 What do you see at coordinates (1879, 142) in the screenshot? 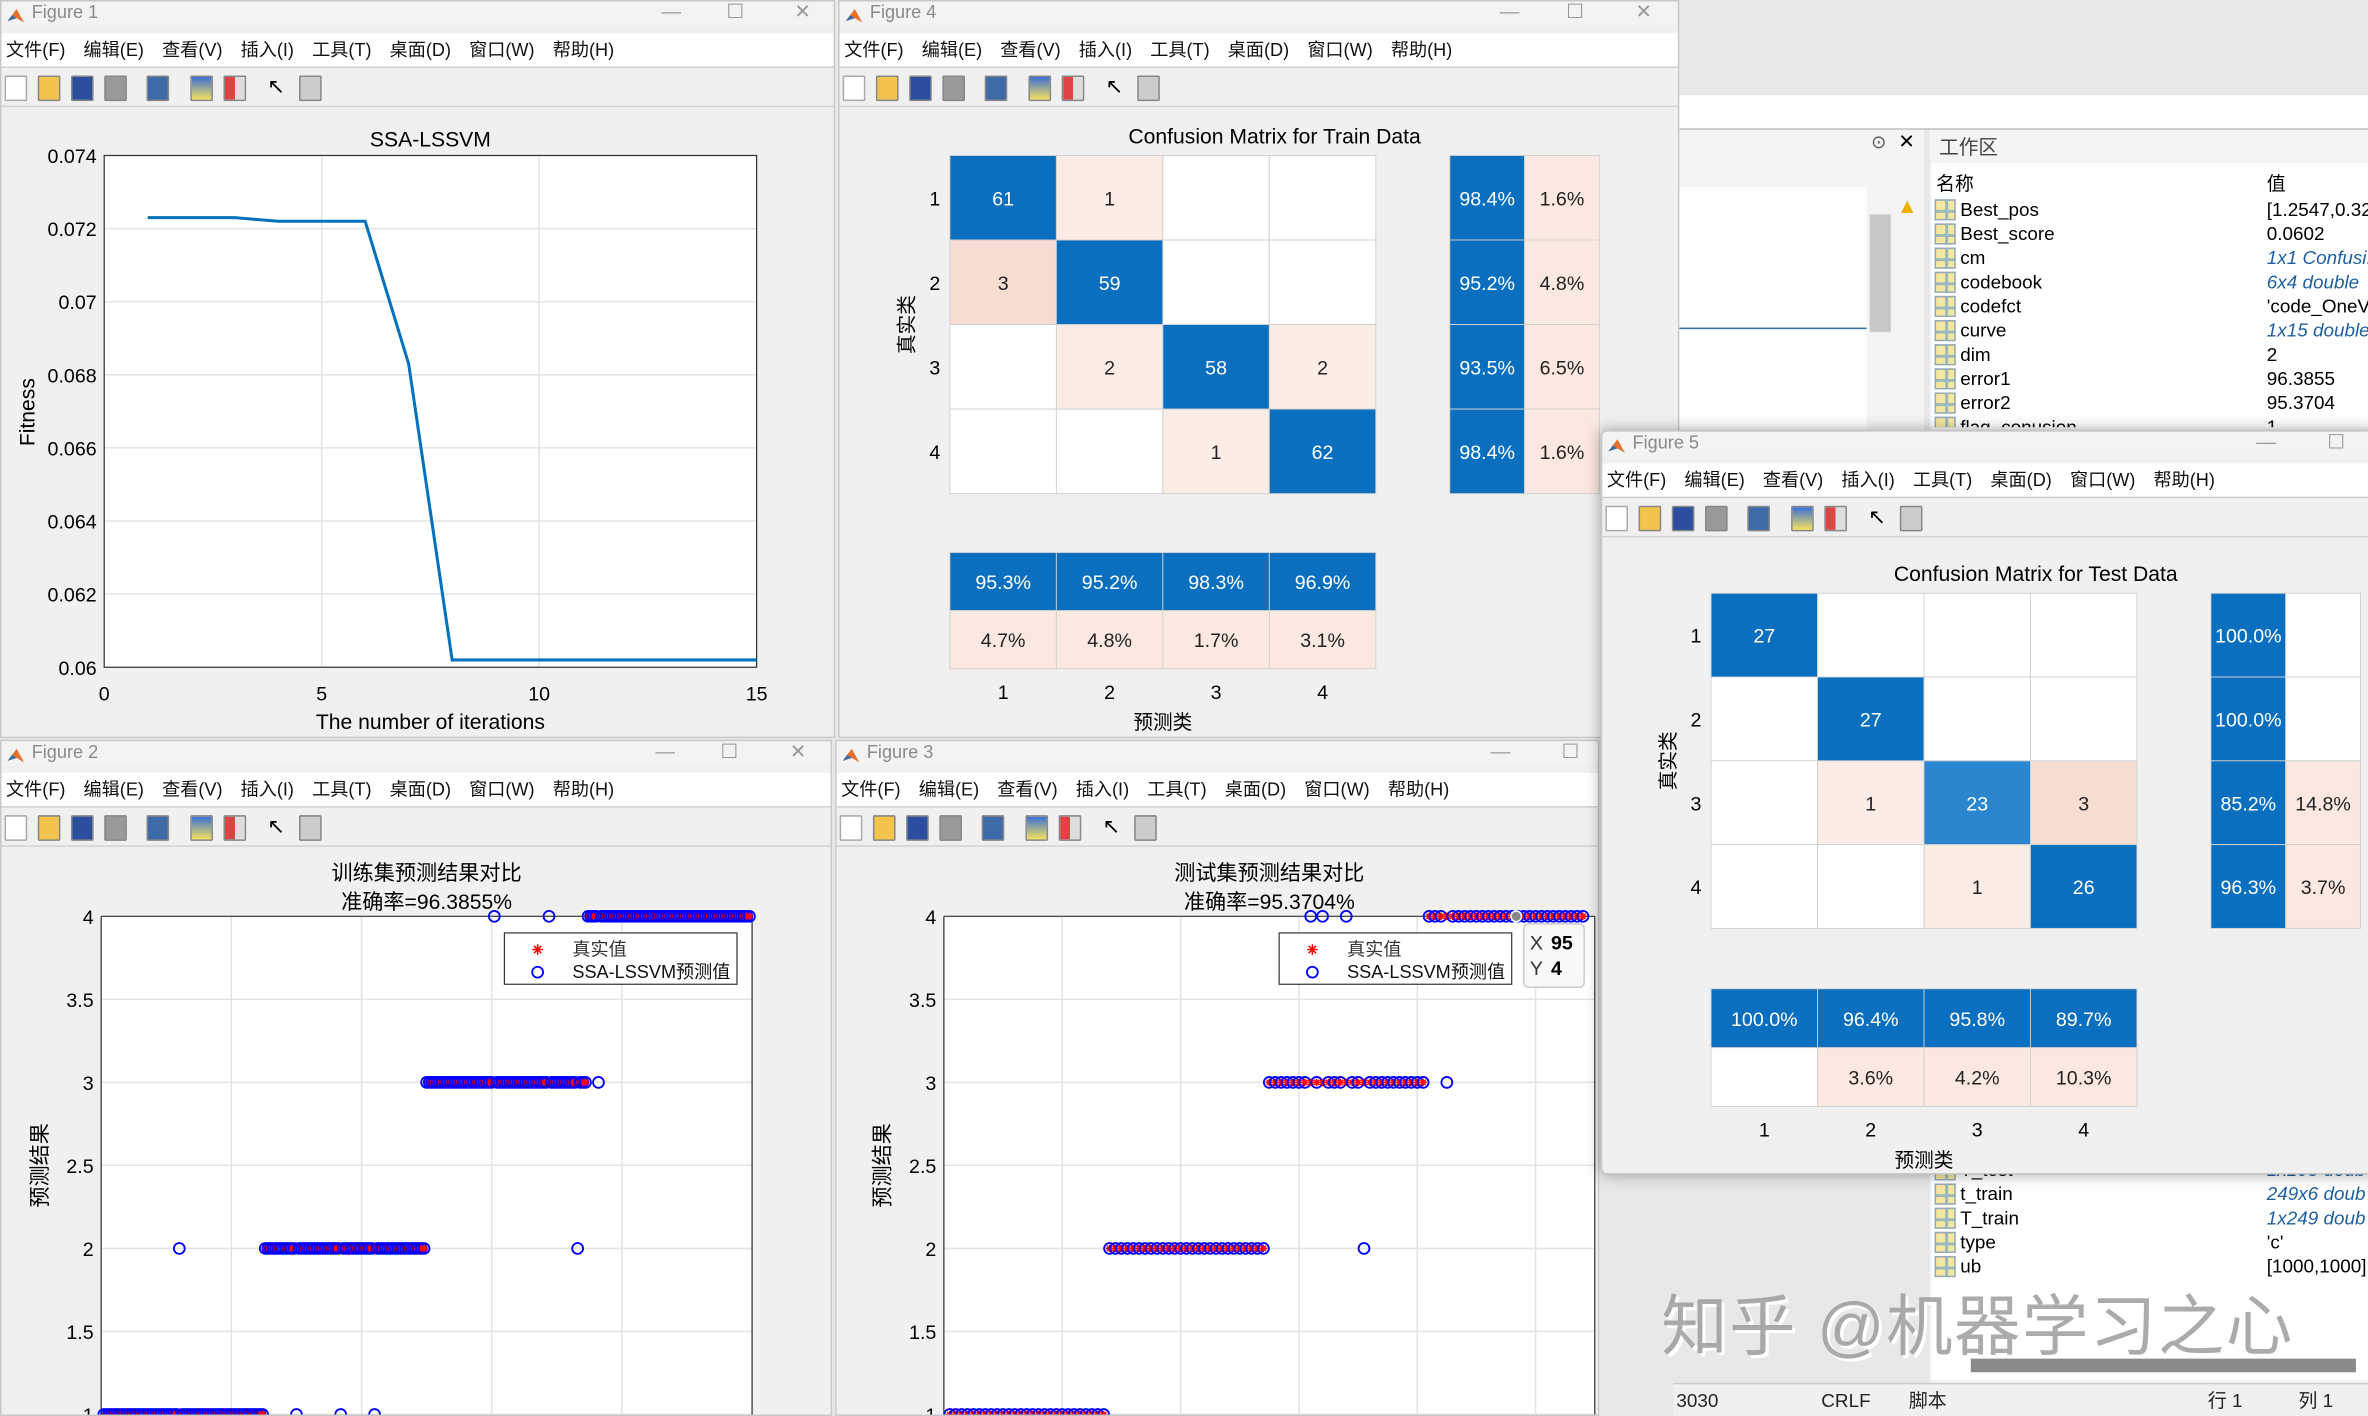
I see `panel-menu-icon: ⊙` at bounding box center [1879, 142].